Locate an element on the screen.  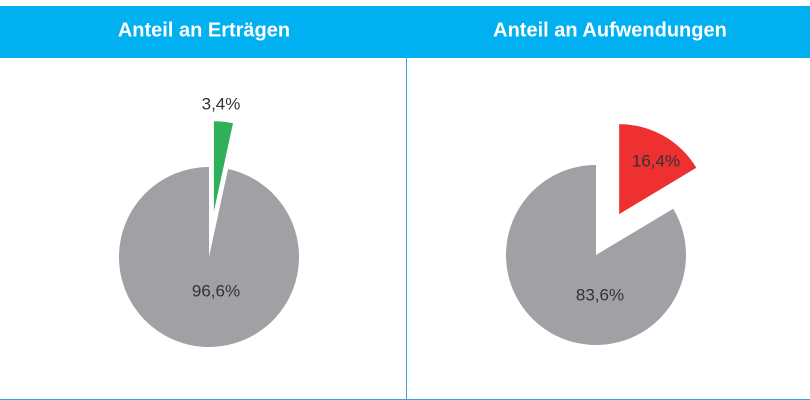
data-label: 96,6% is located at coordinates (216, 290).